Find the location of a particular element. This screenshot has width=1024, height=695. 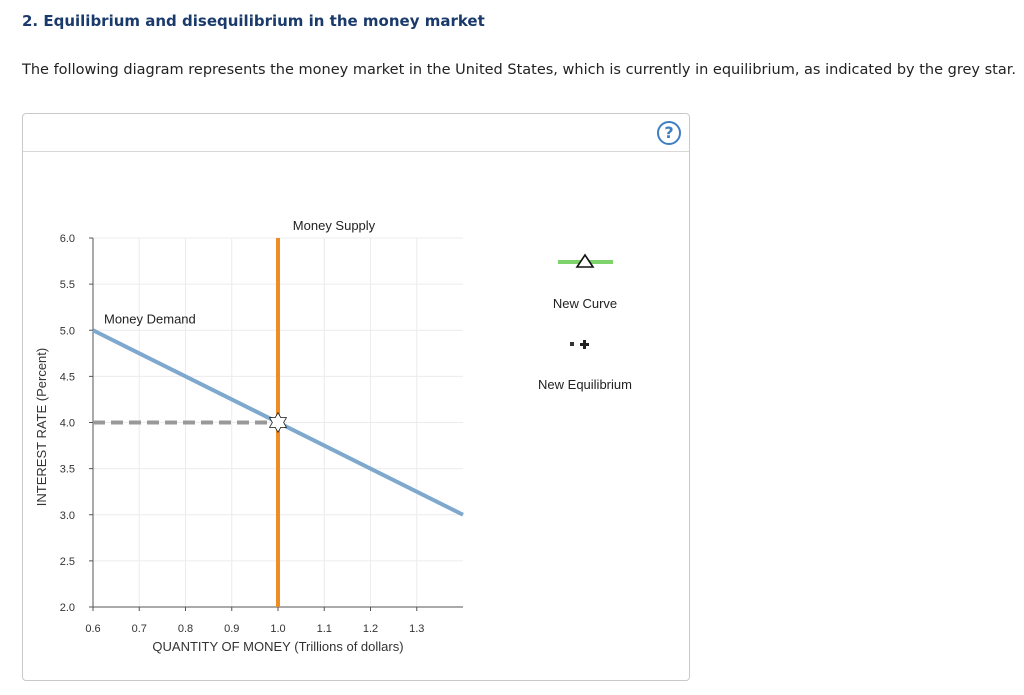

help-icon: ? is located at coordinates (669, 133).